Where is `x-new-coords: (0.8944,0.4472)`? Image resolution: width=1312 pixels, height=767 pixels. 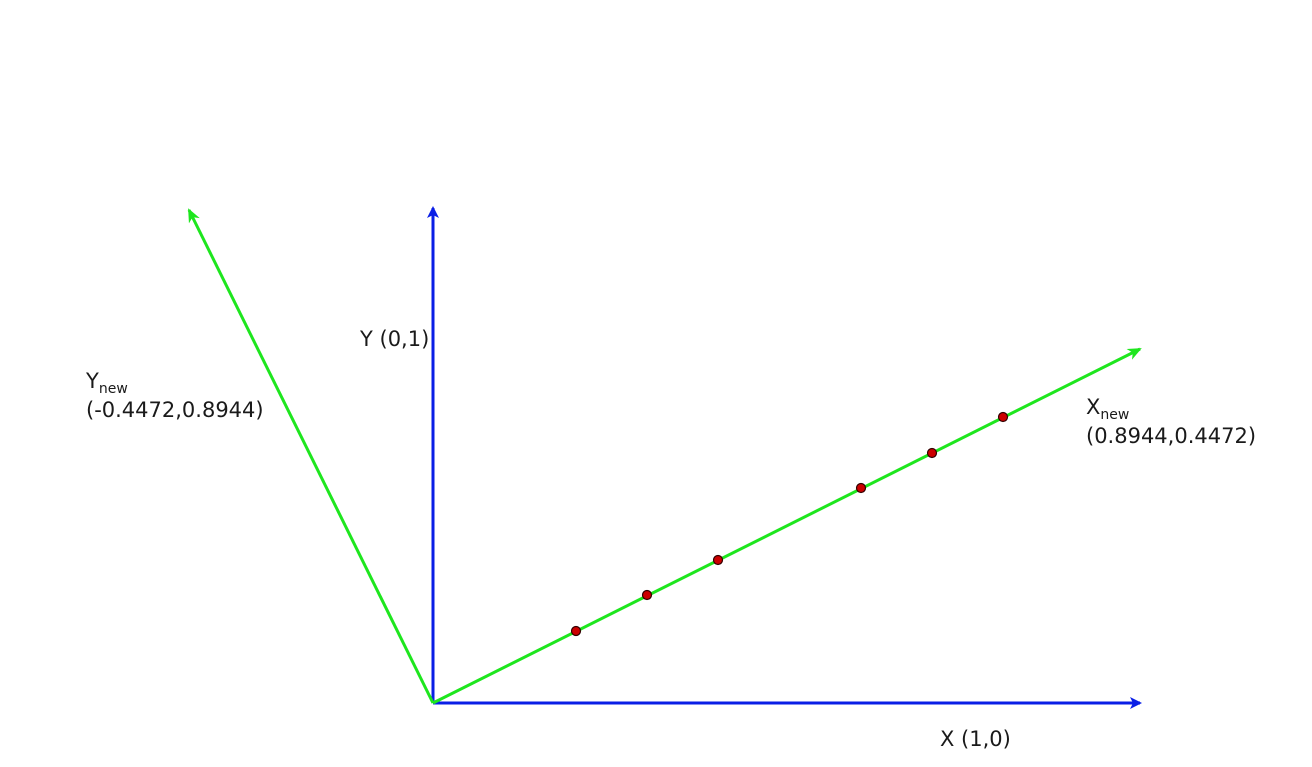 x-new-coords: (0.8944,0.4472) is located at coordinates (1171, 436).